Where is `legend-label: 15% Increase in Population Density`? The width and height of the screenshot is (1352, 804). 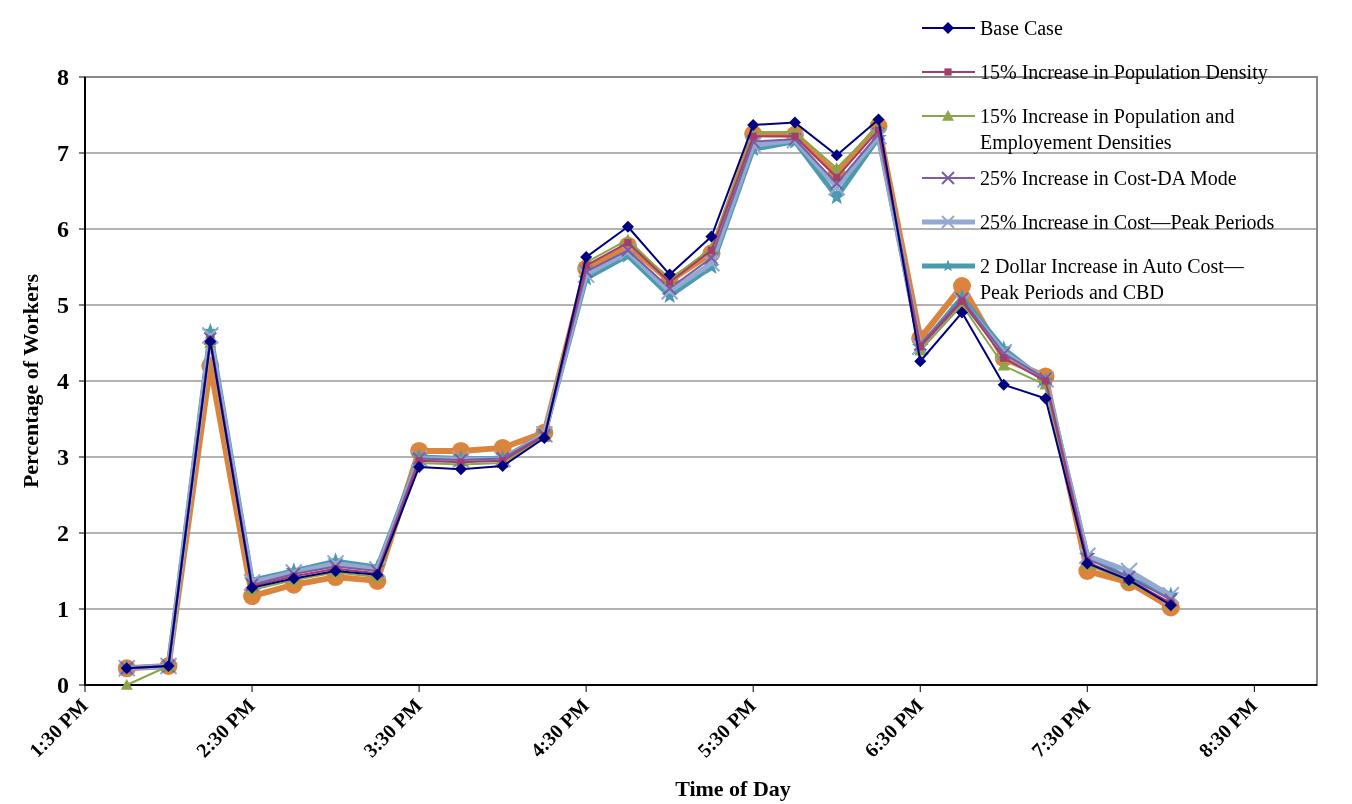
legend-label: 15% Increase in Population Density is located at coordinates (1124, 72).